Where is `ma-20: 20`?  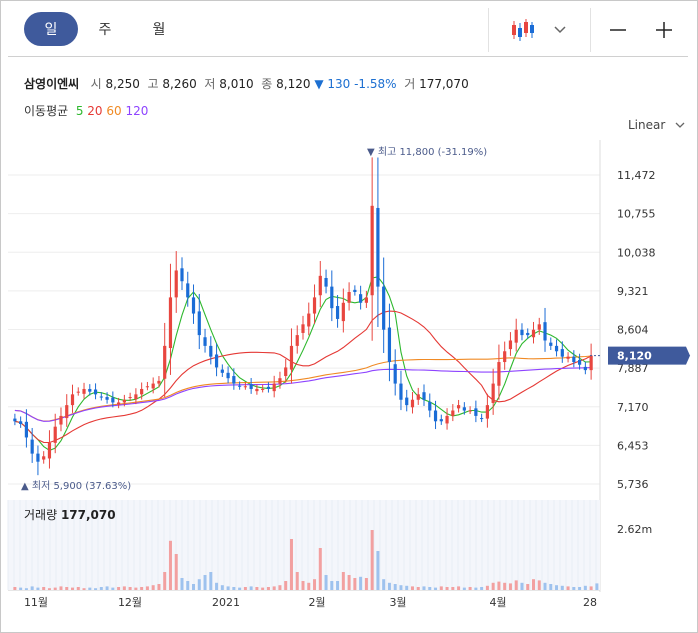 ma-20: 20 is located at coordinates (95, 111).